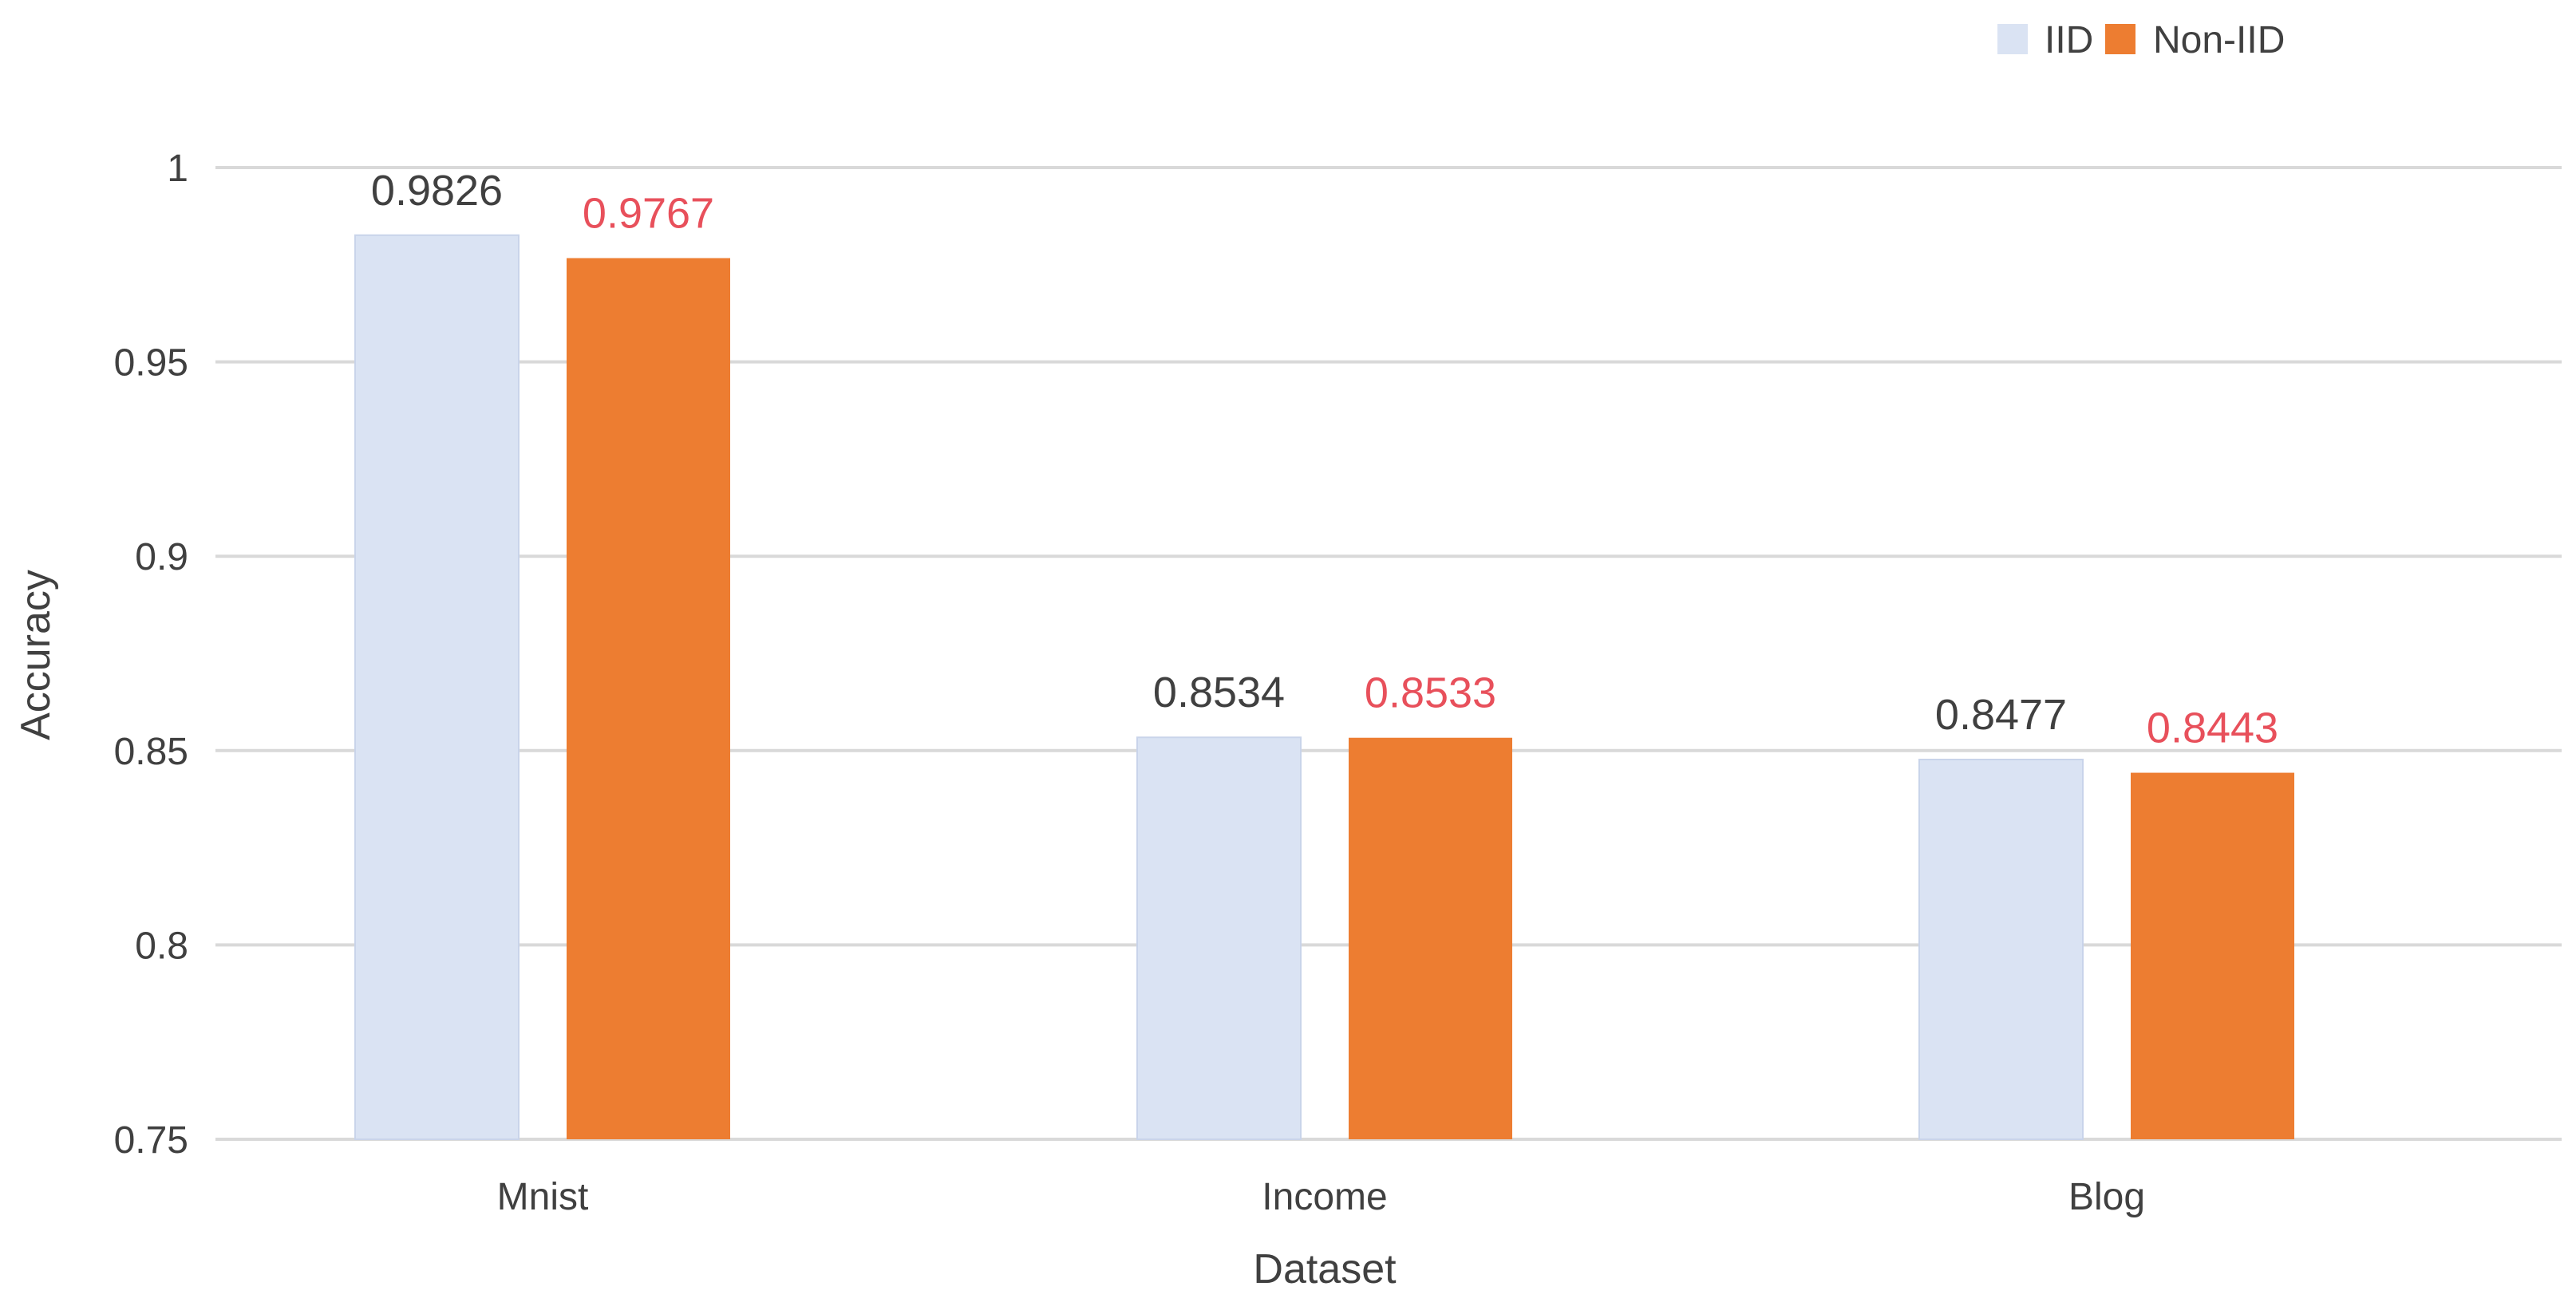  I want to click on x-tick-label: Income, so click(1324, 1197).